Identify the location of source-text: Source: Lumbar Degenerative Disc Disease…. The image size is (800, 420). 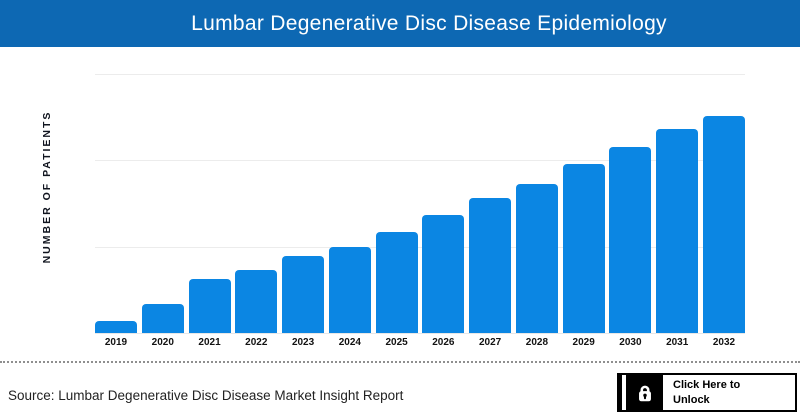
(206, 395).